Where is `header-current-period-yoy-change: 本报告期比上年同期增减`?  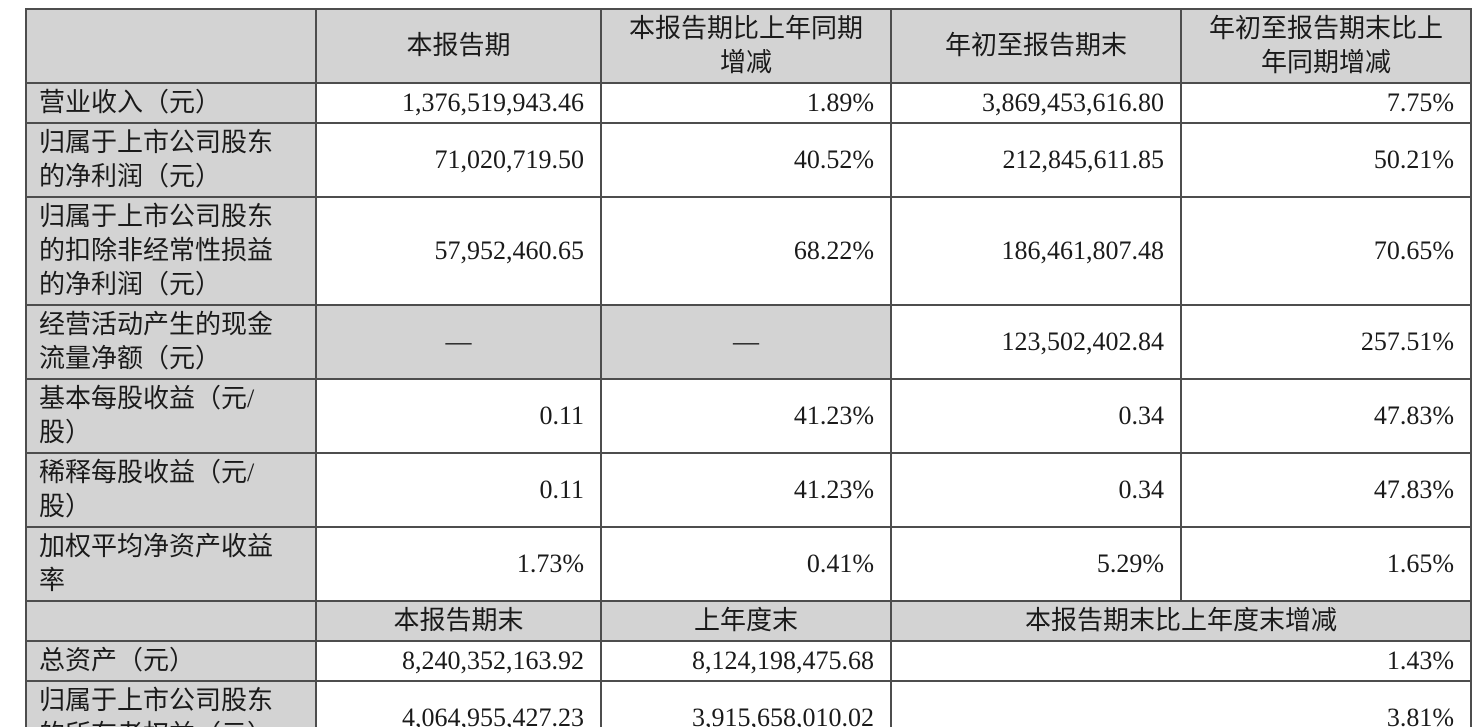
header-current-period-yoy-change: 本报告期比上年同期增减 is located at coordinates (746, 46).